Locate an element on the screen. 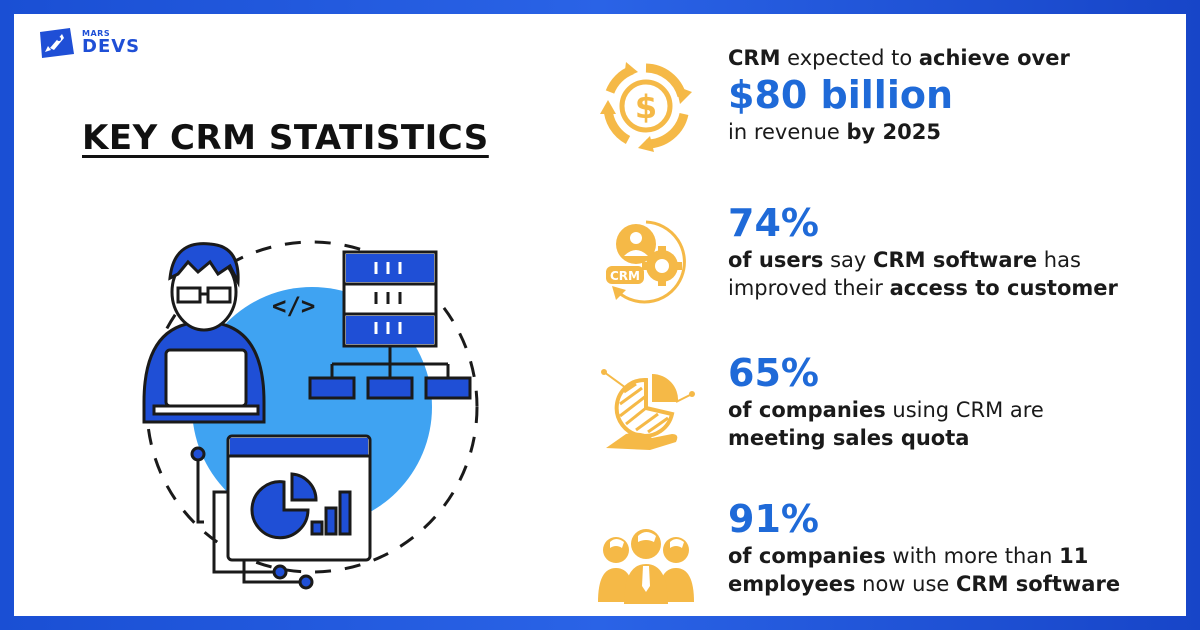 This screenshot has width=1200, height=630. stat-text: CRM is located at coordinates (754, 58).